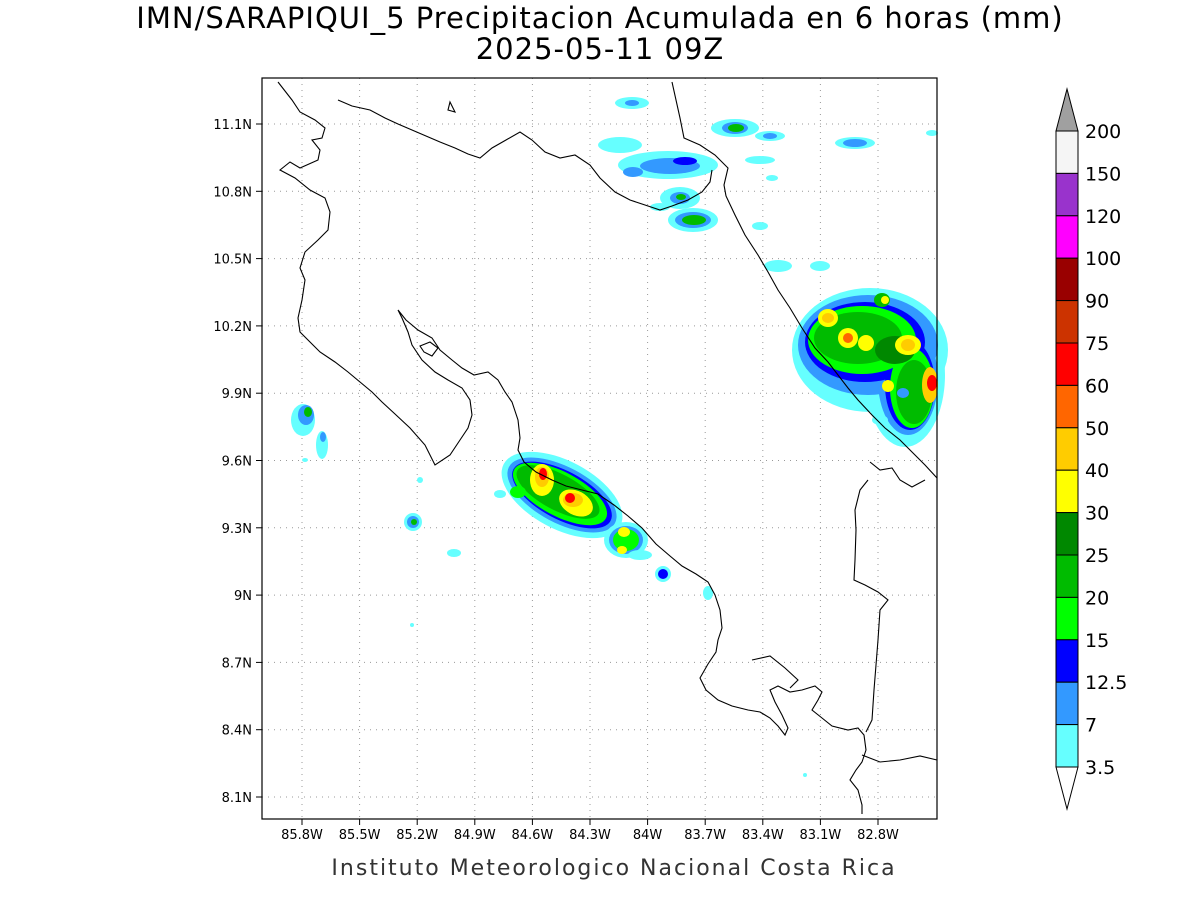 The height and width of the screenshot is (900, 1200). I want to click on lat-tick-label: 8.1N, so click(237, 798).